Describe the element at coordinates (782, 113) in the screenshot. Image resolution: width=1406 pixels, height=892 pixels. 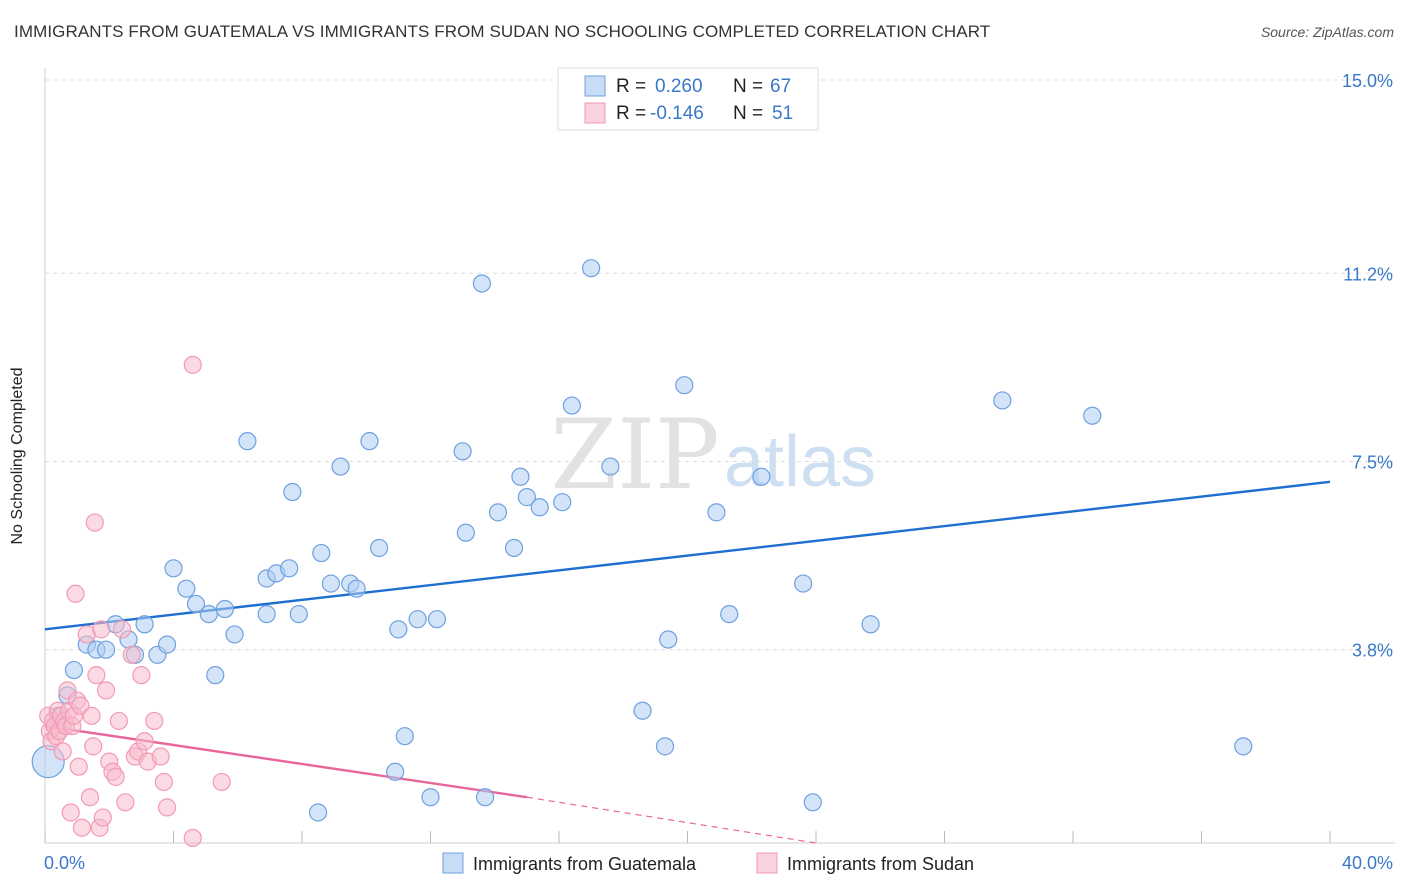
I see `legend-n-value-2: 51` at that location.